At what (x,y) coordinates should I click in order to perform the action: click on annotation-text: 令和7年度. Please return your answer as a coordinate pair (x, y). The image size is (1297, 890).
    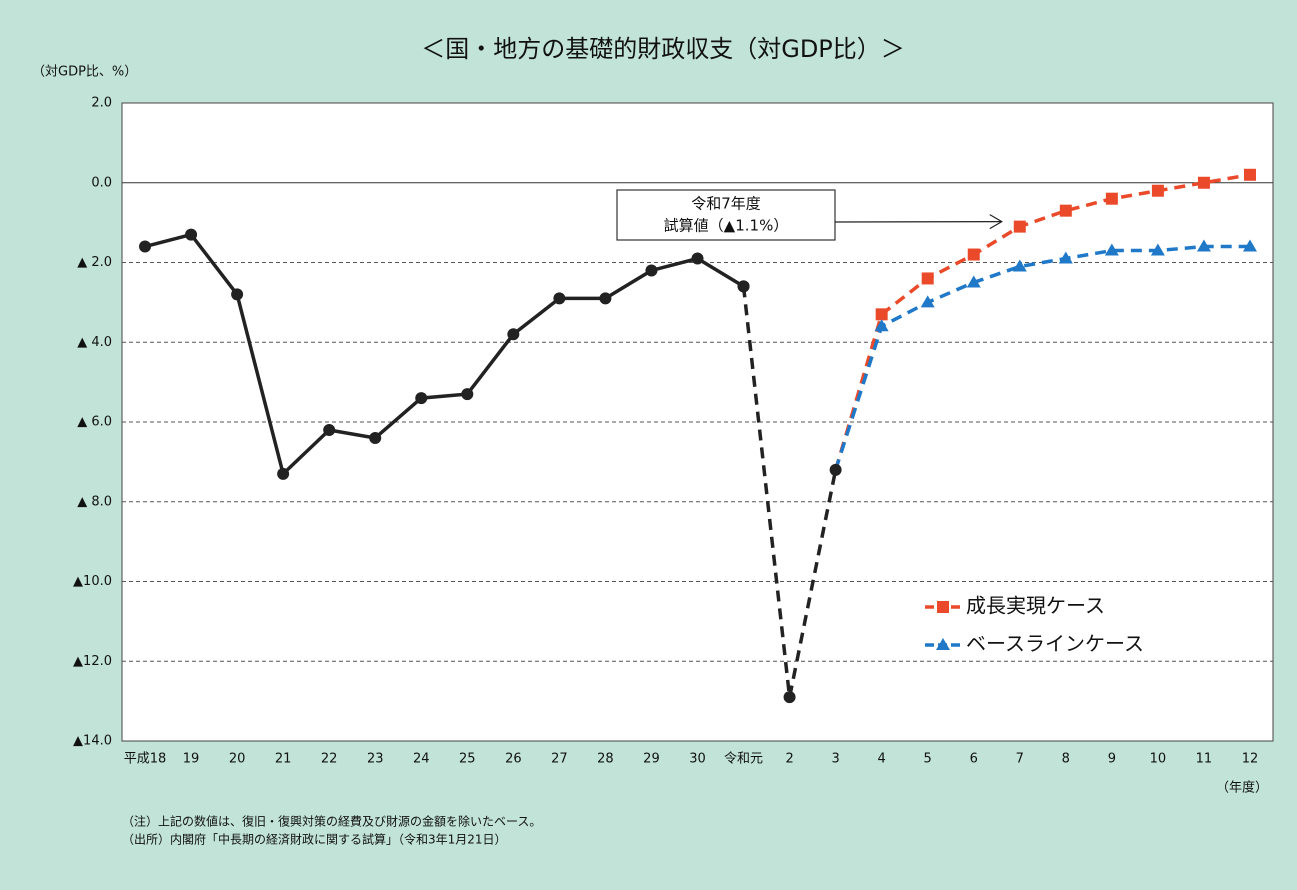
    Looking at the image, I should click on (726, 204).